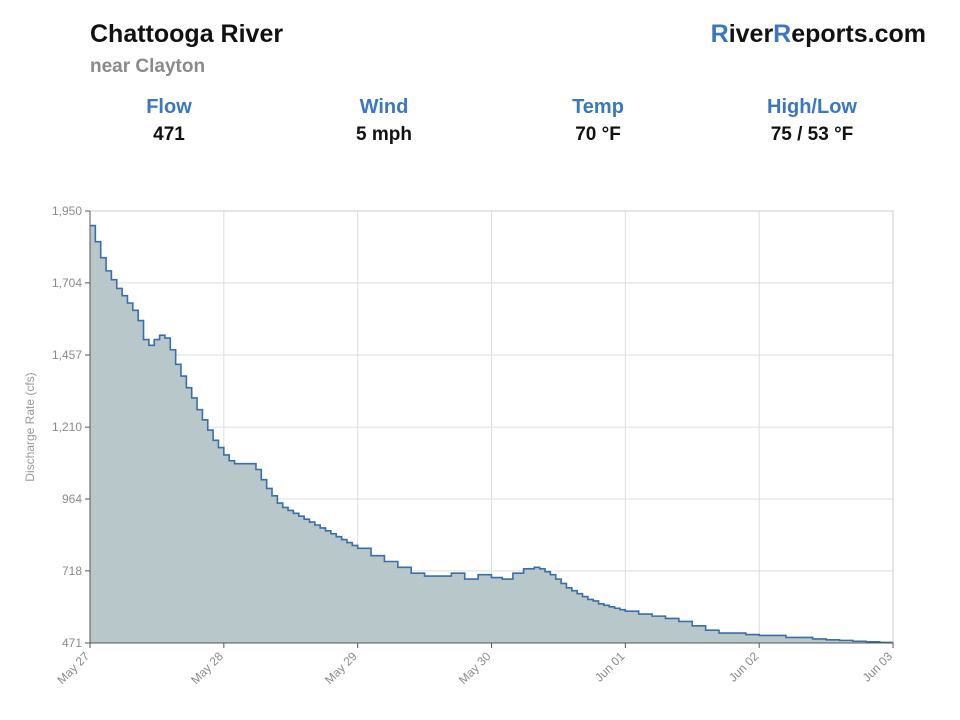  I want to click on y-tick-label-1: 718, so click(72, 571).